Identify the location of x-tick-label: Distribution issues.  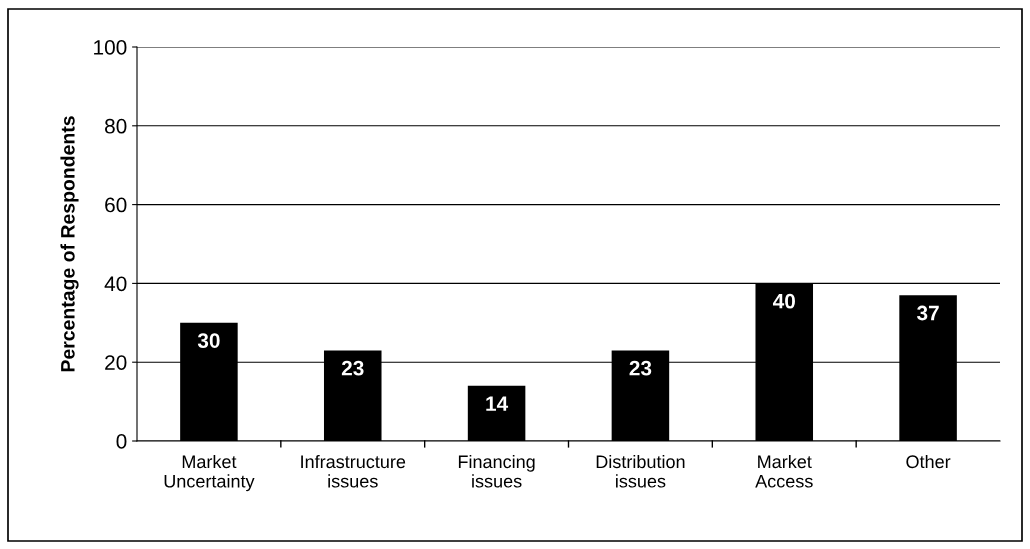
(640, 471).